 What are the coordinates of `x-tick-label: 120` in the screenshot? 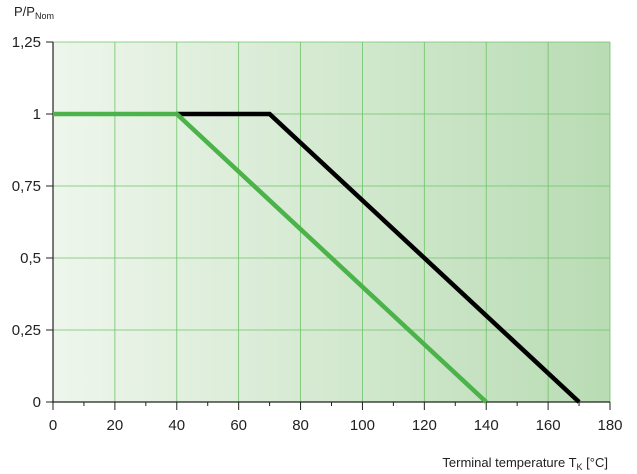 It's located at (424, 425).